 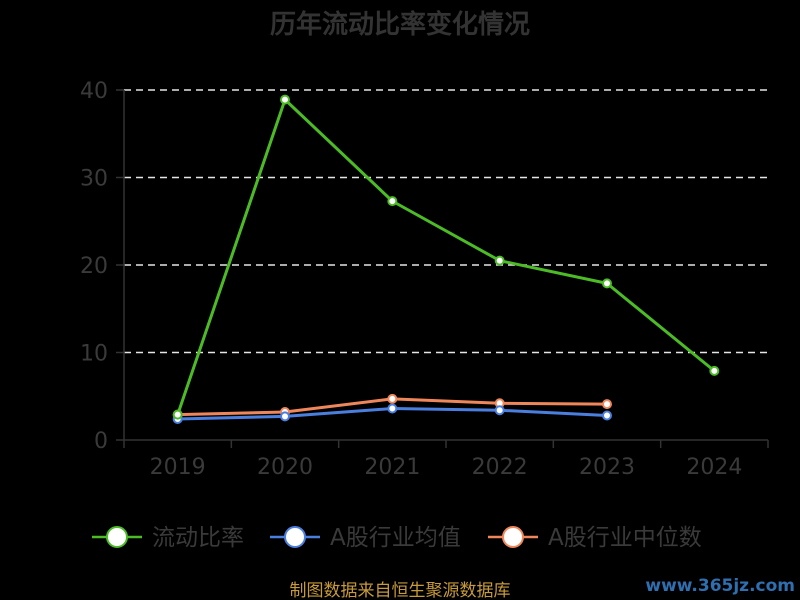 I want to click on source-note: 制图数据来自恒生聚源数据库, so click(x=400, y=590).